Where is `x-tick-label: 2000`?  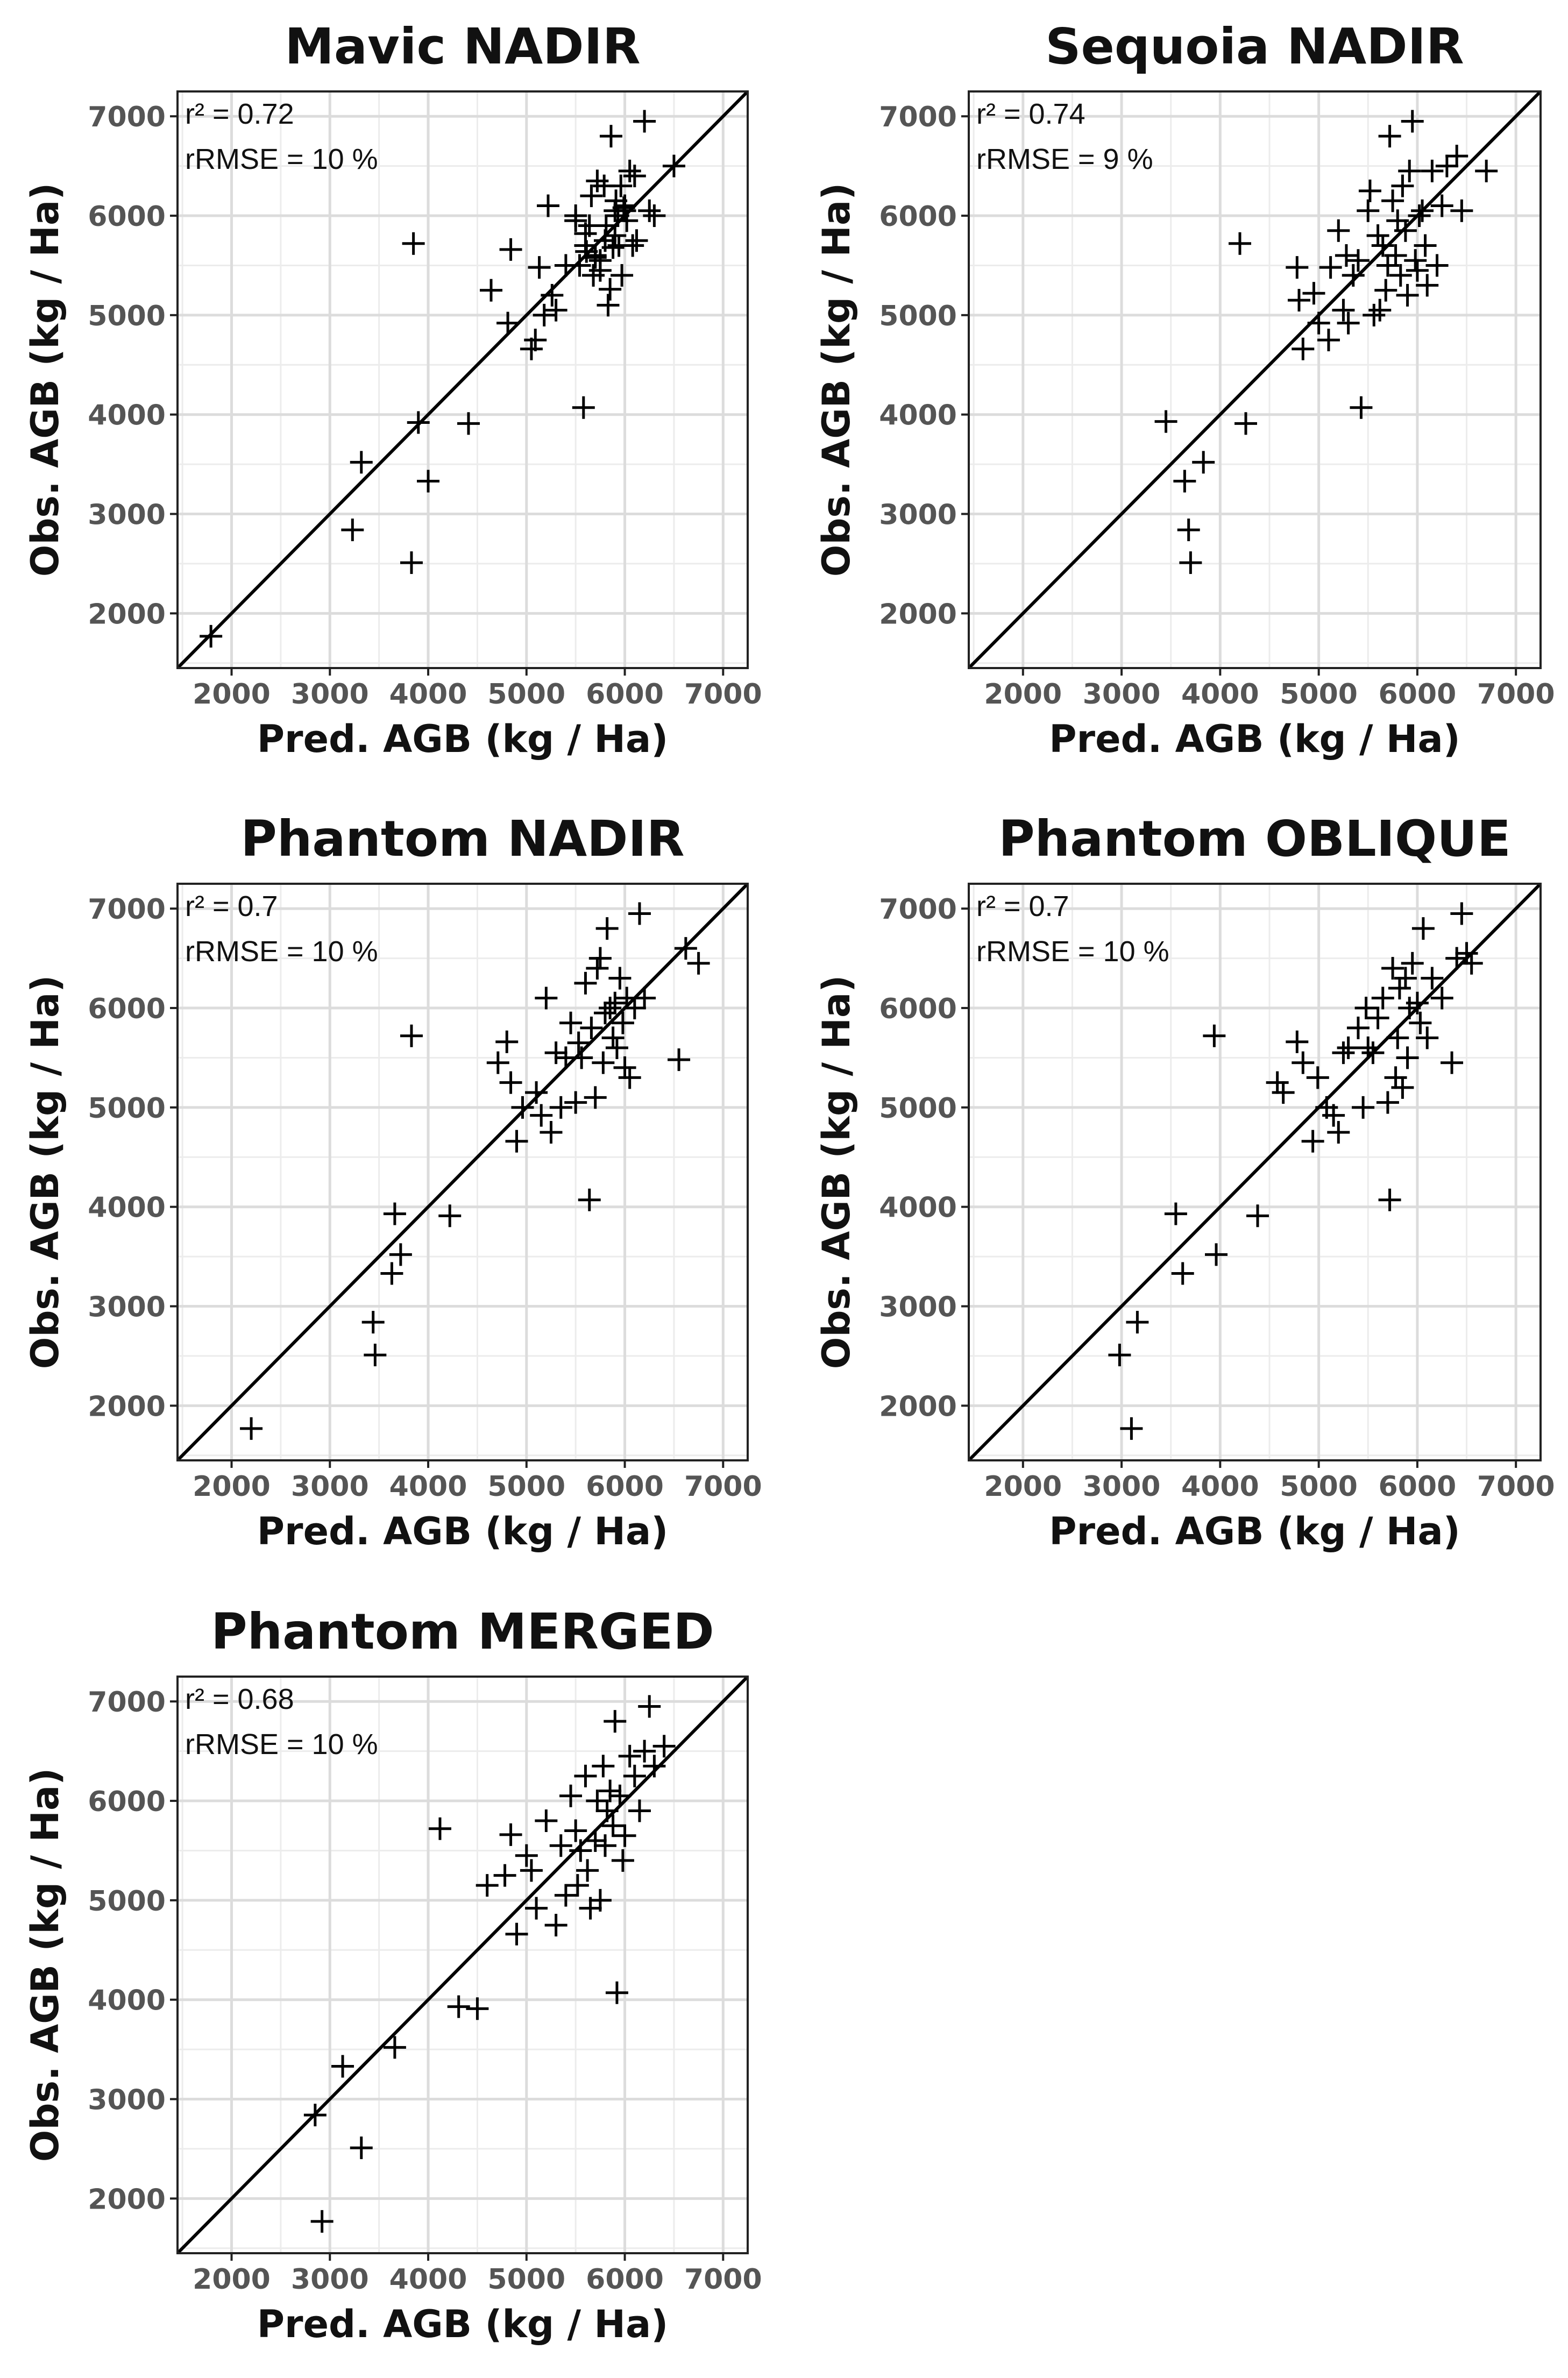
x-tick-label: 2000 is located at coordinates (232, 1487).